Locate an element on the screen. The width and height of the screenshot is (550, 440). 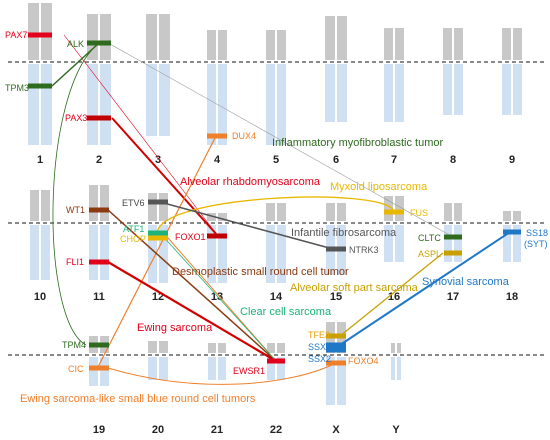
chromosome-3-q-arm-left is located at coordinates (151, 100).